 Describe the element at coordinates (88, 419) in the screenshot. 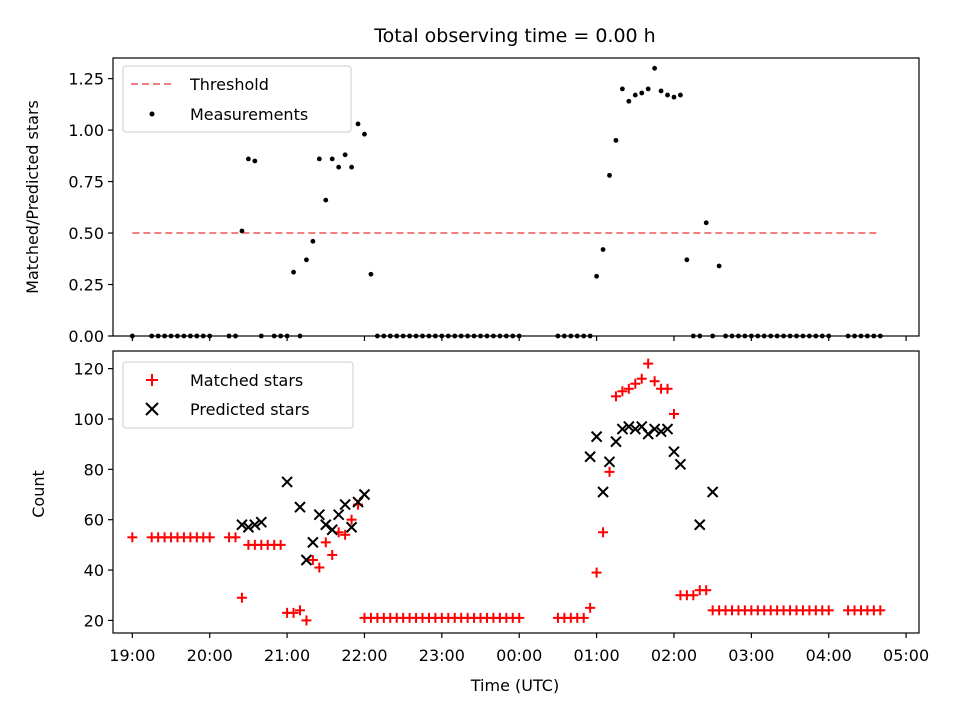

I see `panel-1-y-tick-label: 100` at that location.